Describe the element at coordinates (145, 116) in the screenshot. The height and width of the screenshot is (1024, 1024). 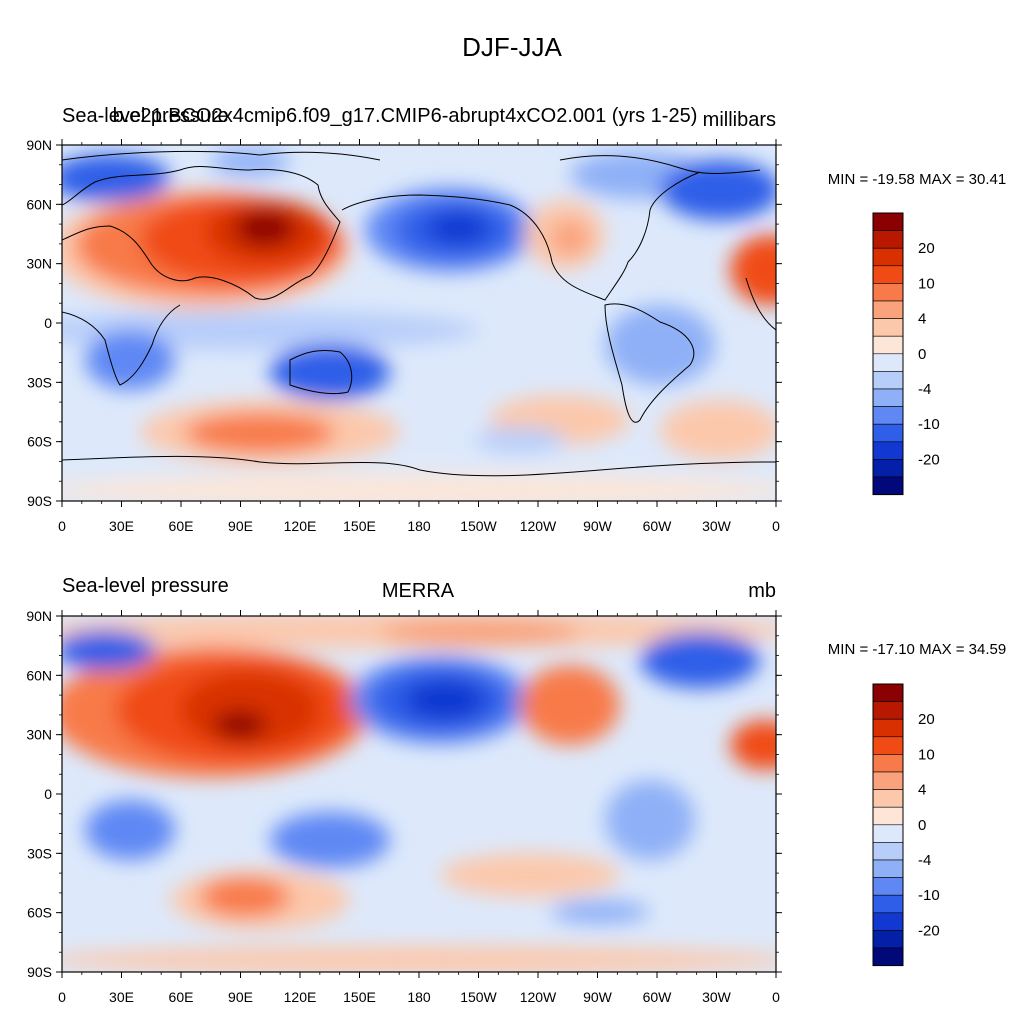
I see `panel-1-left-title: Sea-level pressure` at that location.